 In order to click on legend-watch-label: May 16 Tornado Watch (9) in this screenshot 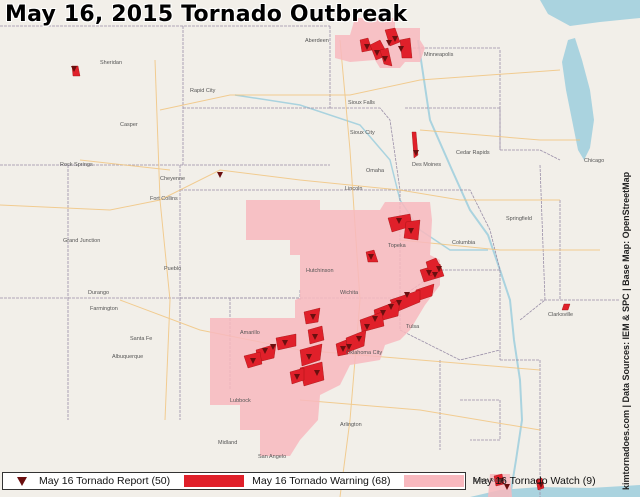, I will do `click(534, 481)`.